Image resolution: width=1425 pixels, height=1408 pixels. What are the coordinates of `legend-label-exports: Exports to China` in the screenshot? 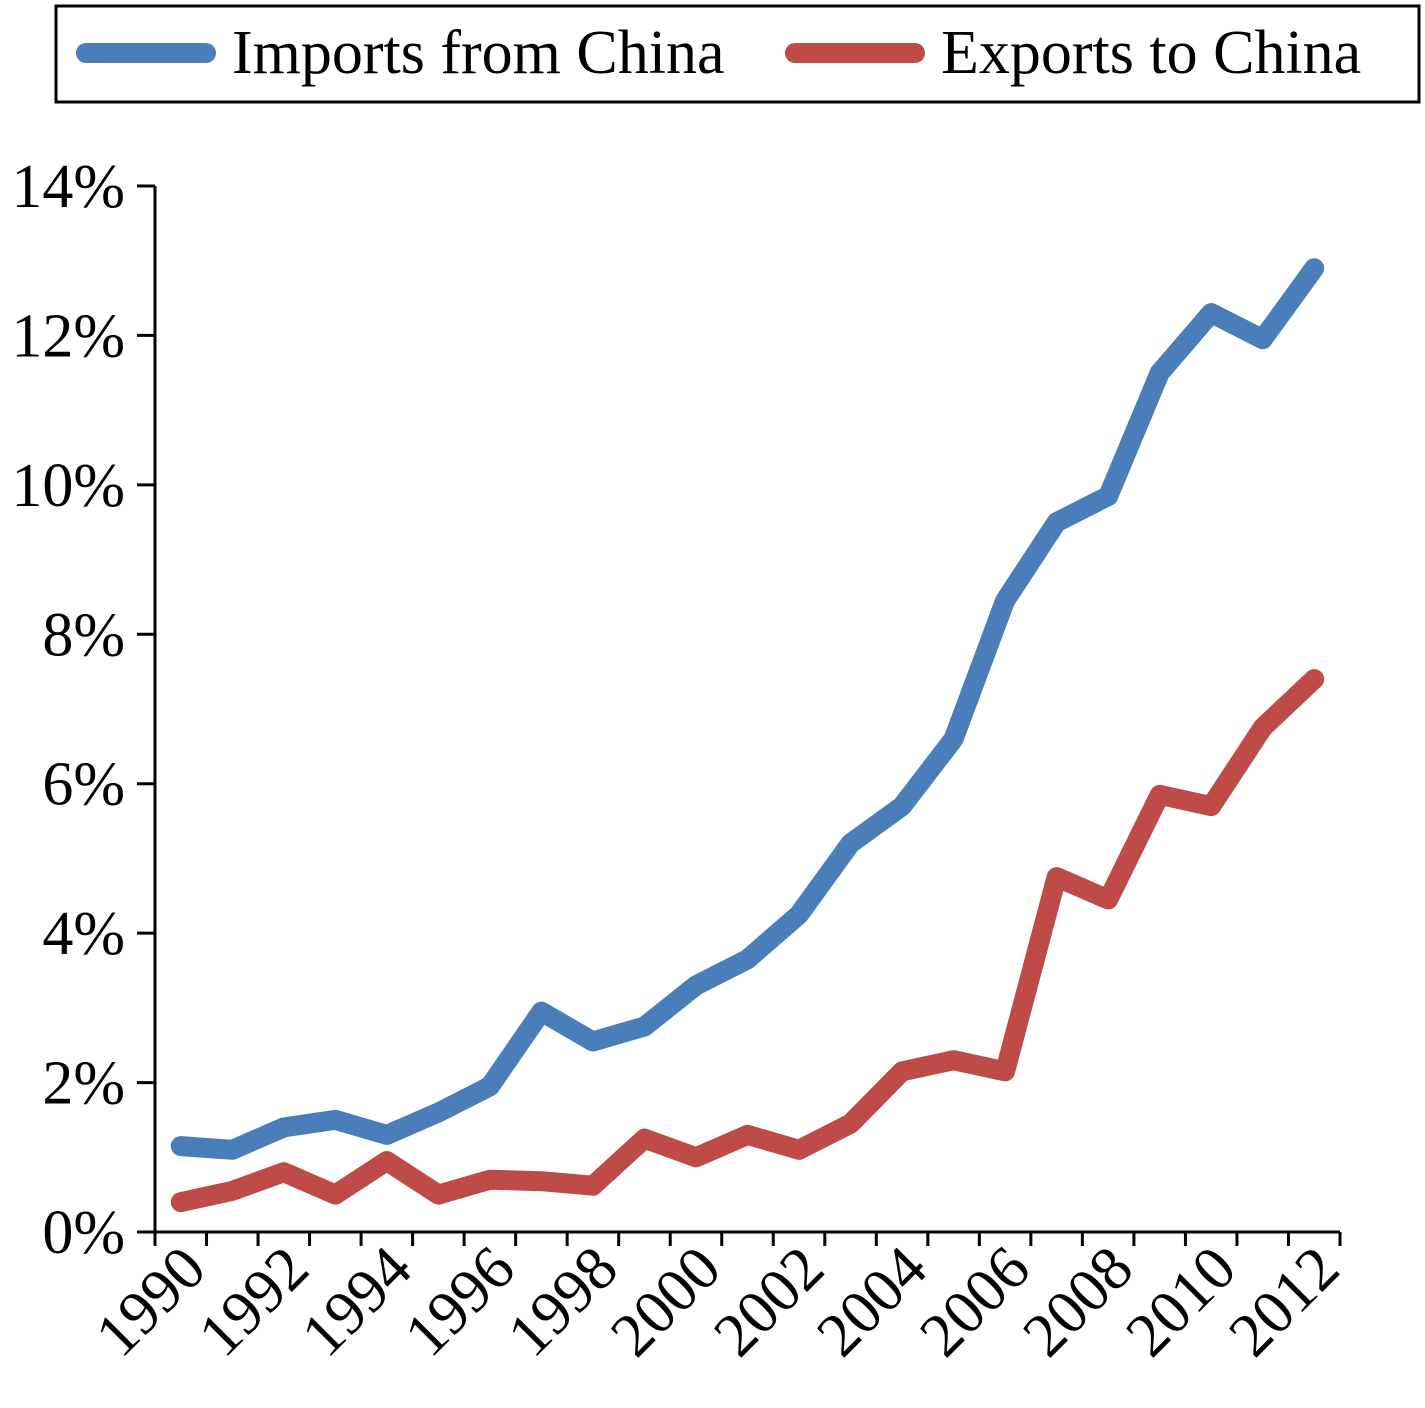 It's located at (1151, 53).